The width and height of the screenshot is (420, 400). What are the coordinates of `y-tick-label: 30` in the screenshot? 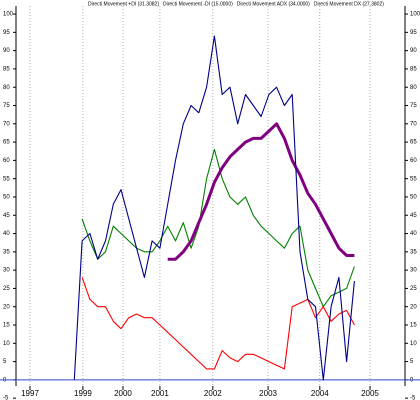 It's located at (6, 271).